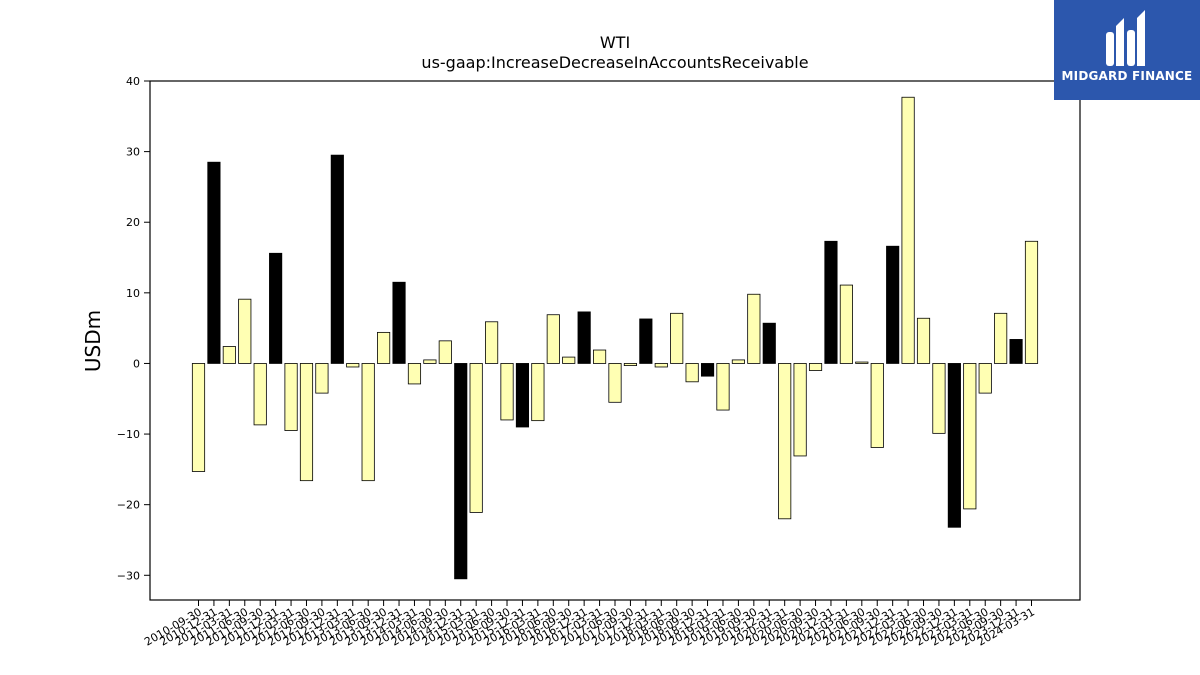  What do you see at coordinates (93, 341) in the screenshot?
I see `y-axis-label: USDm` at bounding box center [93, 341].